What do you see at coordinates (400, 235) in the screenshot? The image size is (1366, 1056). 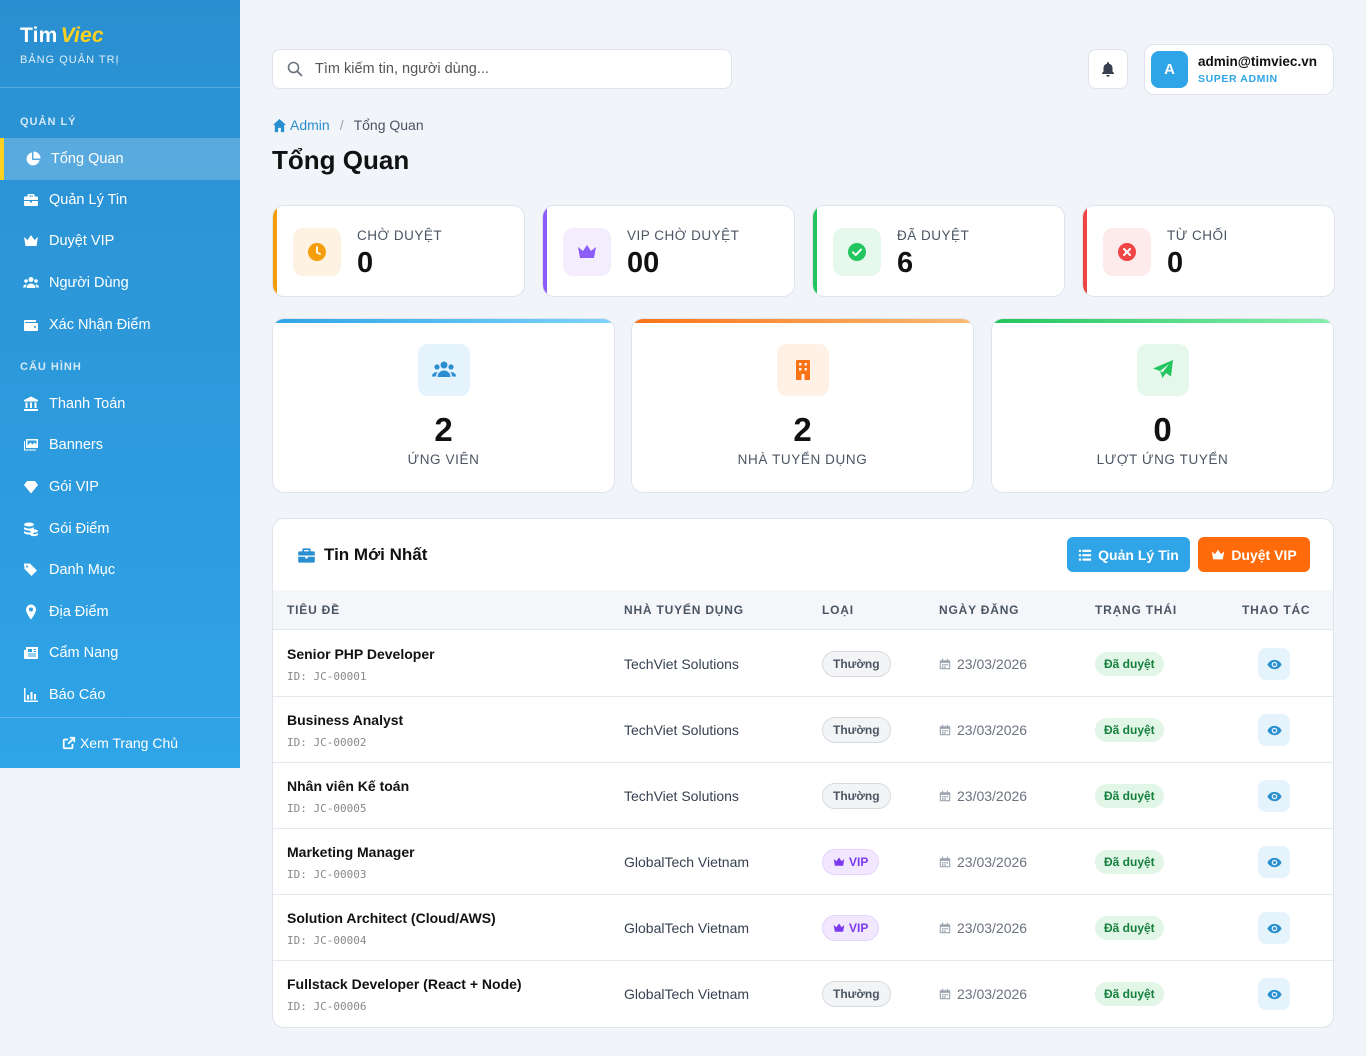 I see `stat-label: CHỜ DUYỆT` at bounding box center [400, 235].